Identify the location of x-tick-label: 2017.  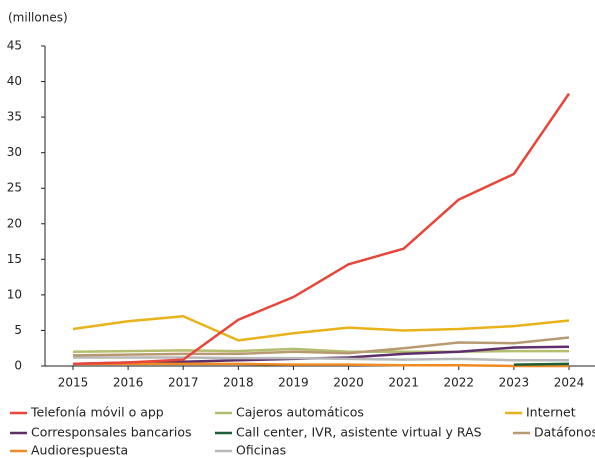
(183, 383).